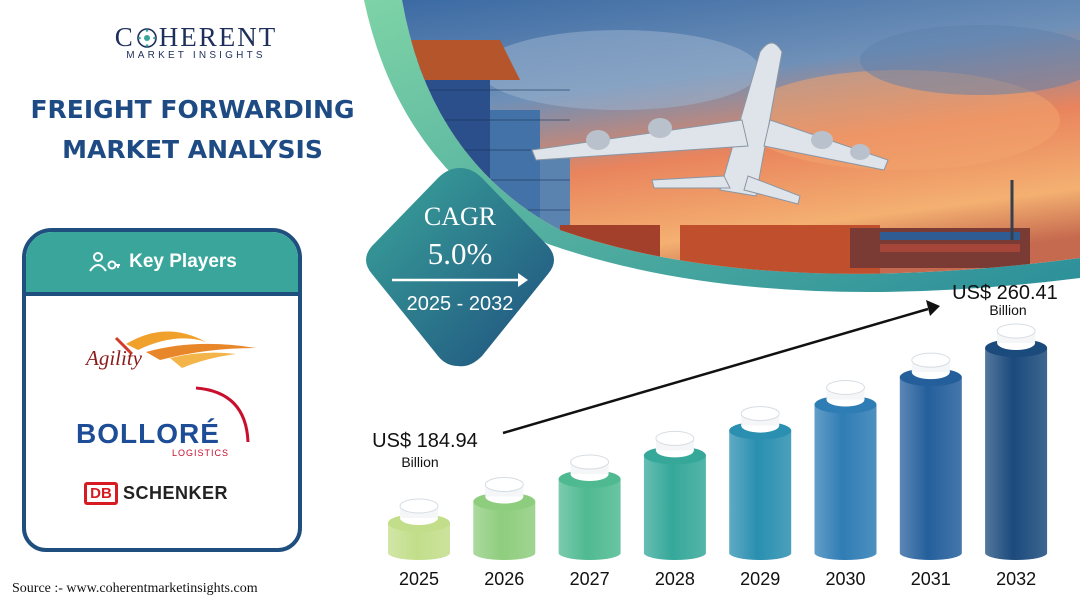  I want to click on key-players-icon, so click(105, 262).